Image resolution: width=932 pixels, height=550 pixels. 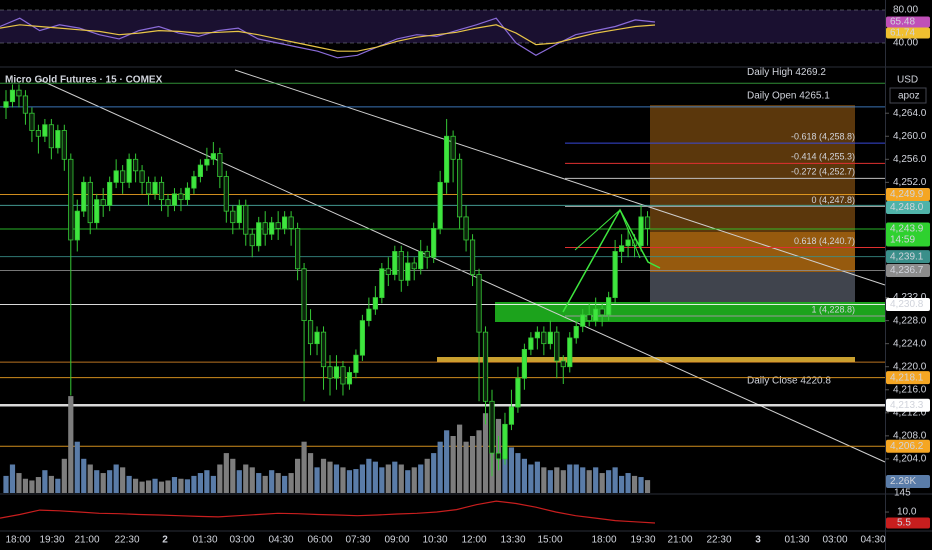 I want to click on x-tick-label: 18:00, so click(x=17, y=540).